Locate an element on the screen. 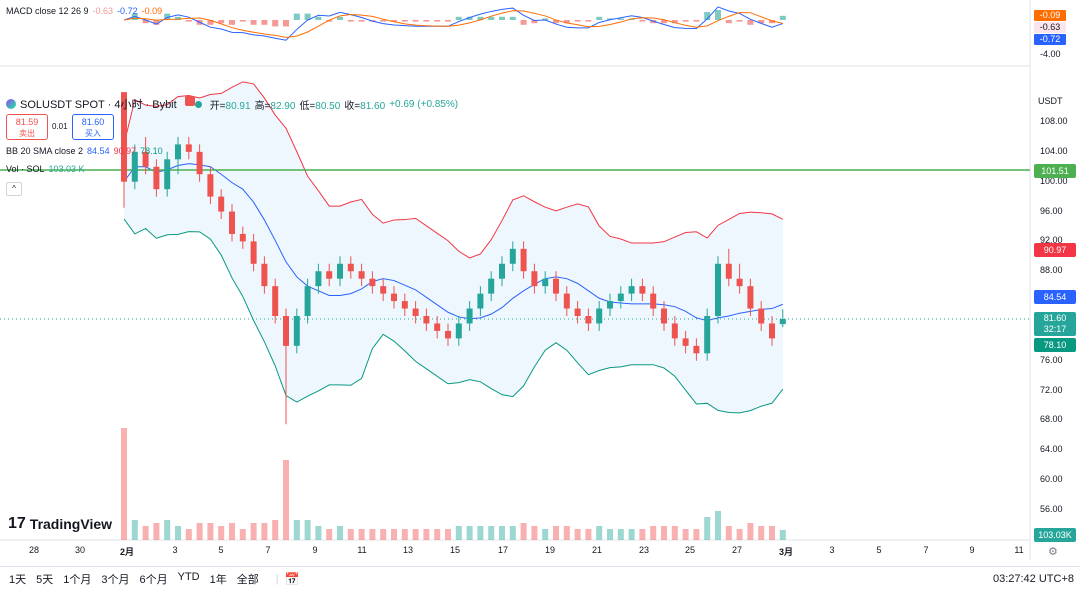  settings-gear-icon: ⚙ is located at coordinates (1053, 552).